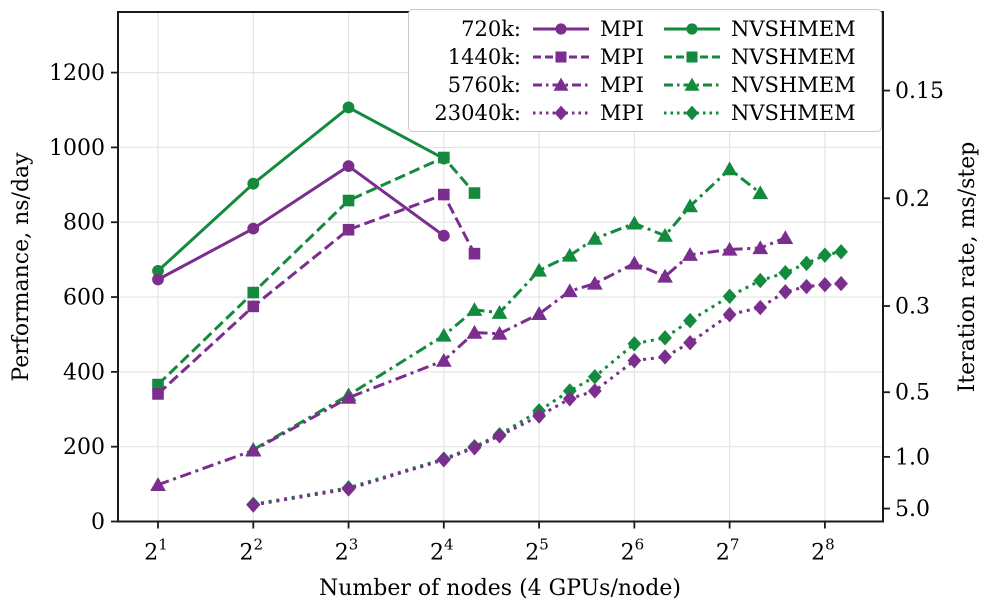 Image resolution: width=997 pixels, height=606 pixels. I want to click on legend-size-label: 5760k:, so click(484, 85).